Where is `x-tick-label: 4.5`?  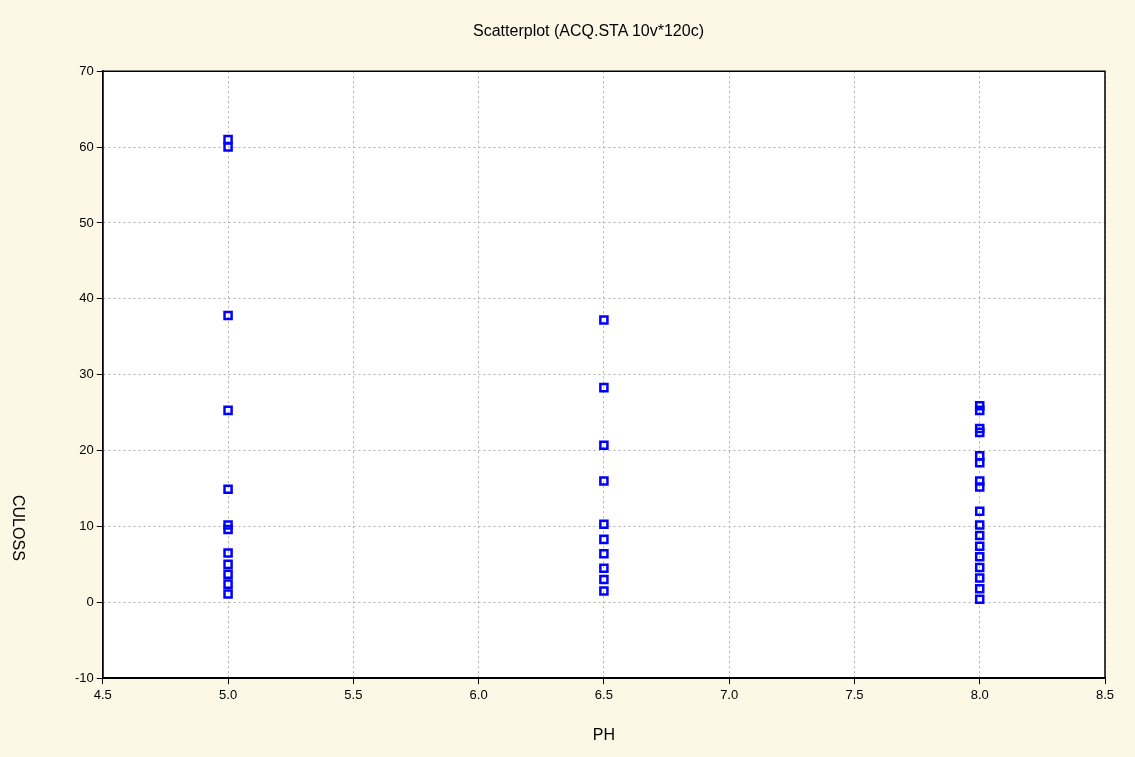 x-tick-label: 4.5 is located at coordinates (102, 694).